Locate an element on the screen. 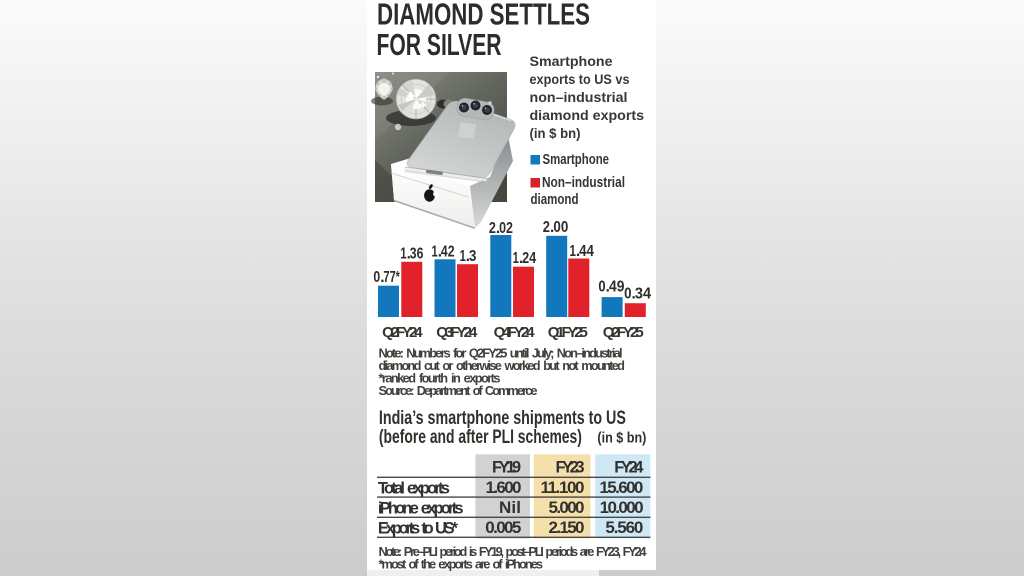 The image size is (1024, 576). svg-text: Q1FY25 is located at coordinates (568, 332).